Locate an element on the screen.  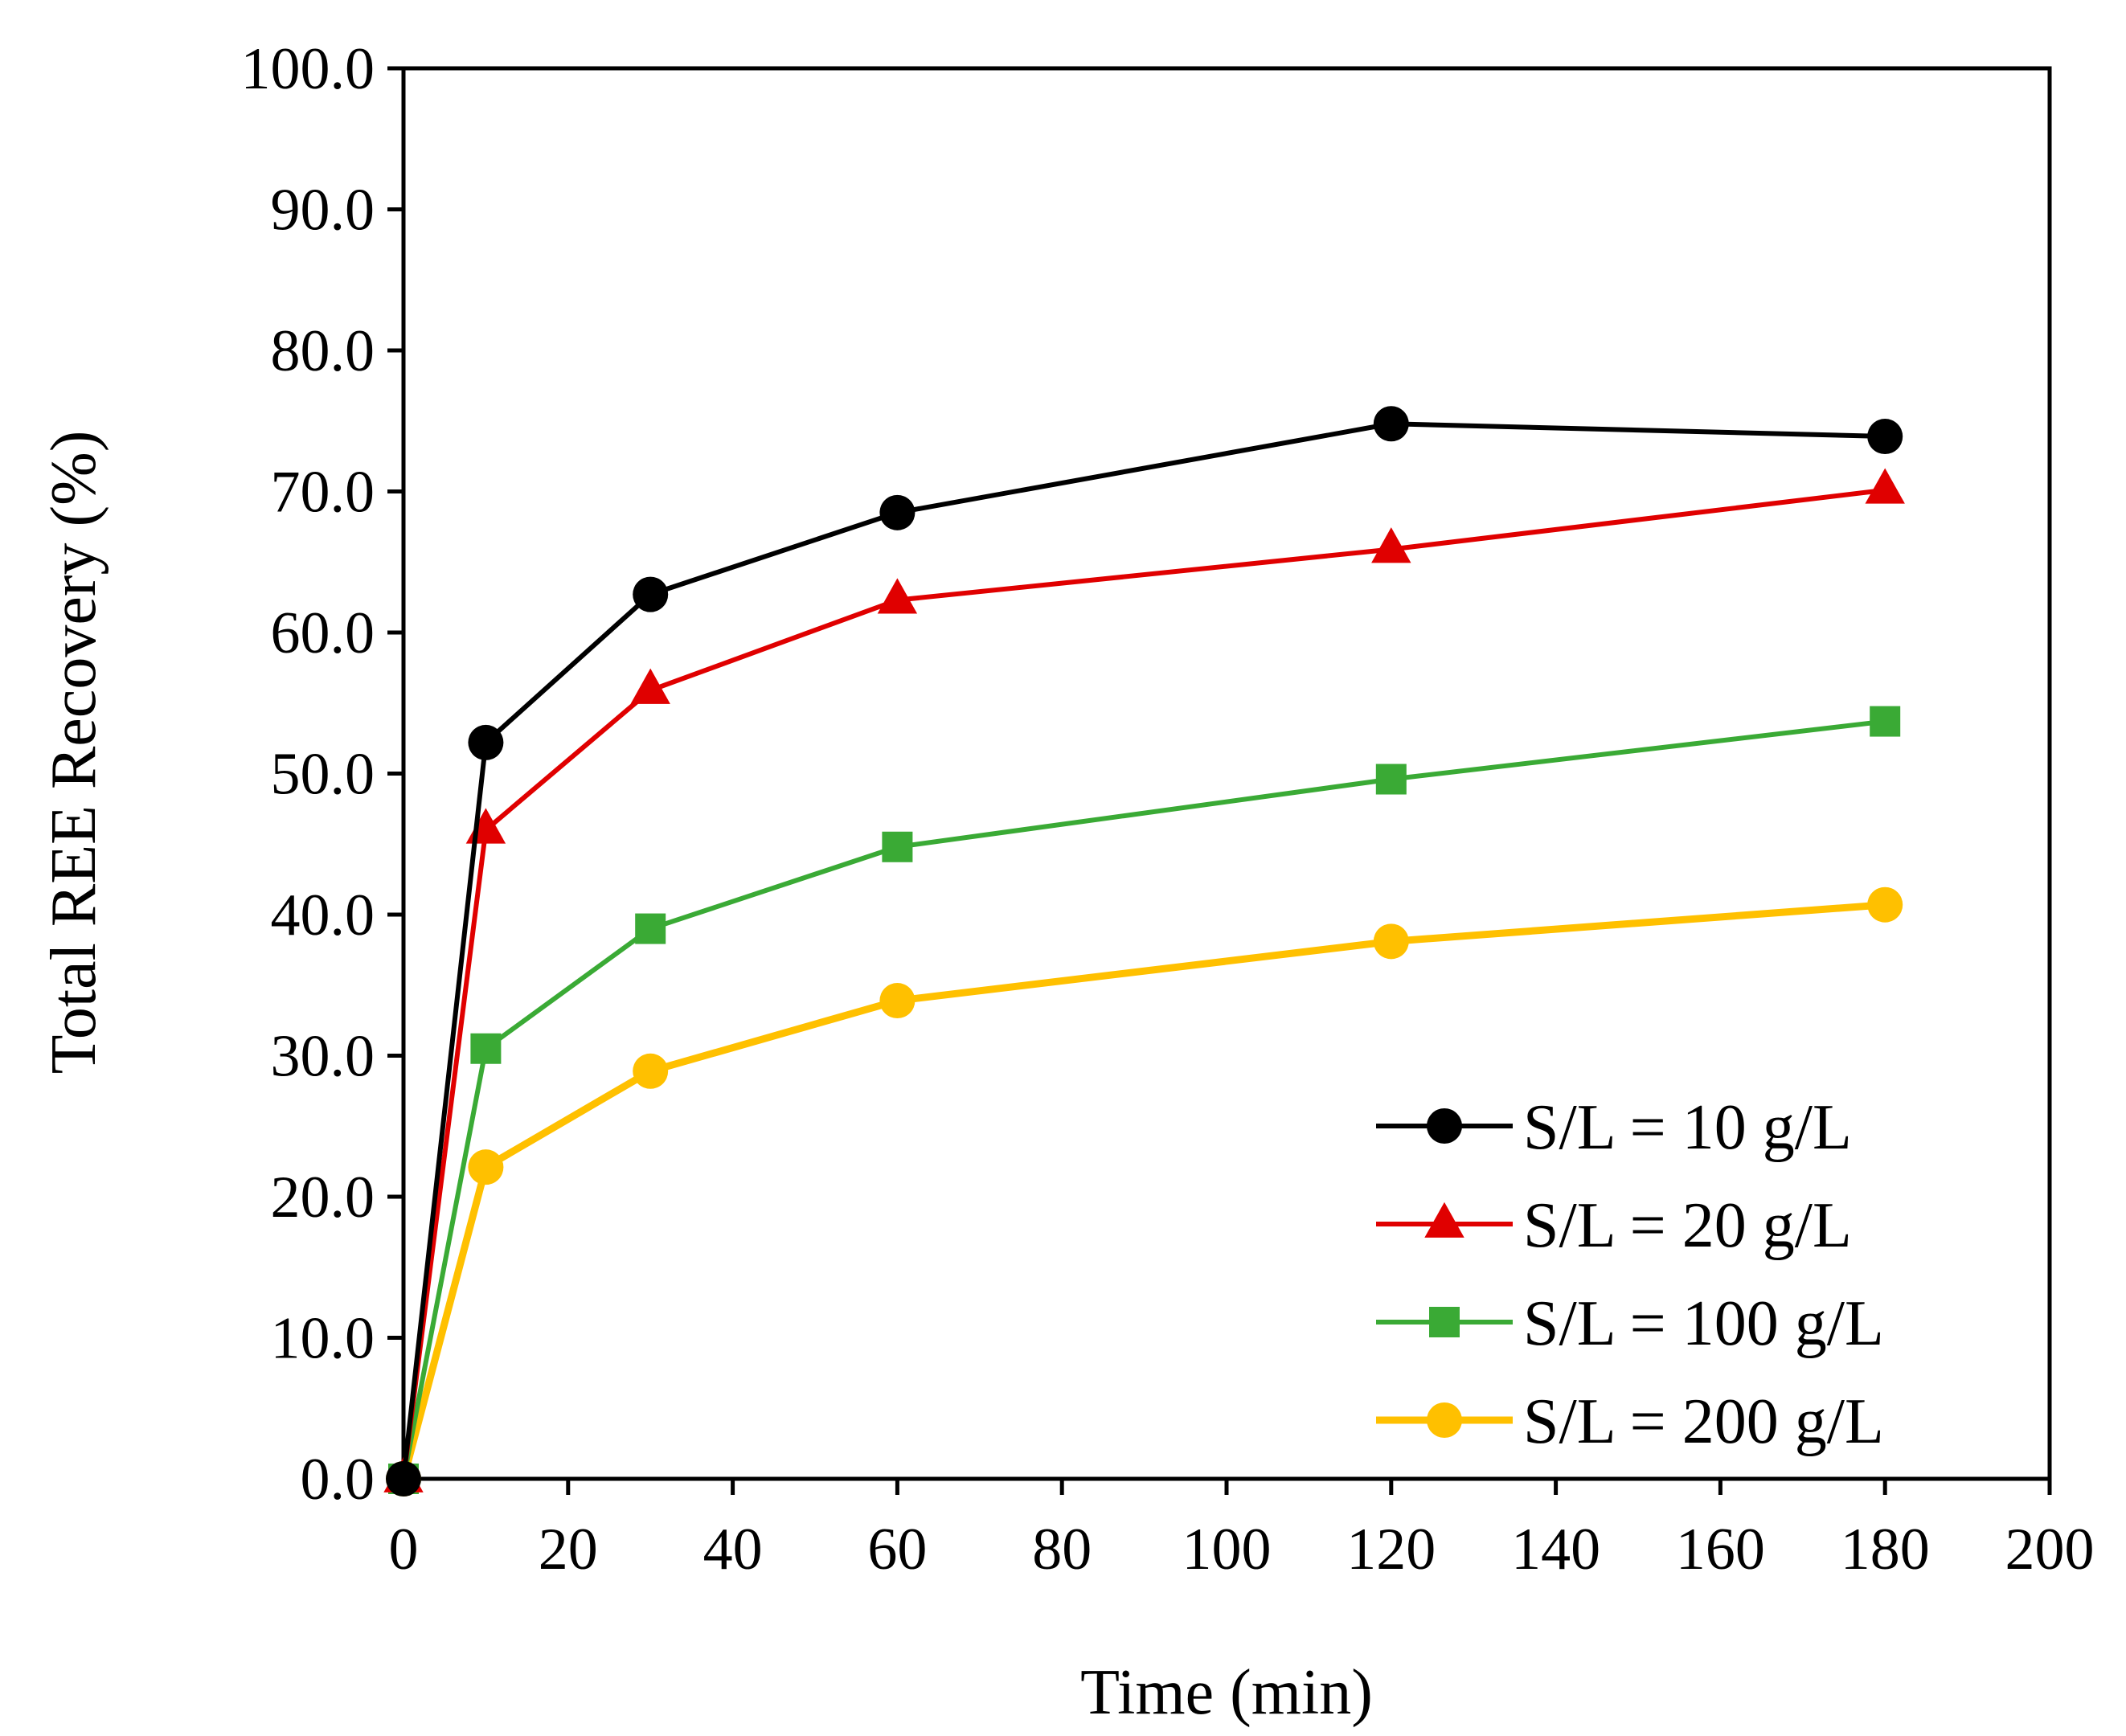
x-tick-label: 60 is located at coordinates (897, 1549).